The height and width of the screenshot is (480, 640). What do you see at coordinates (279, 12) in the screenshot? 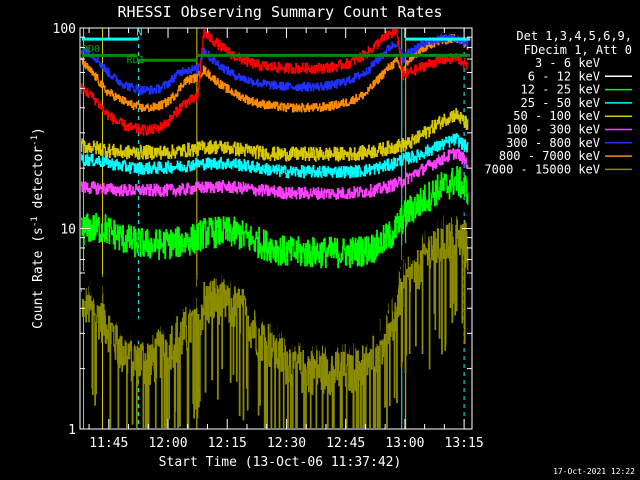
I see `chart-title: RHESSI Observing Summary Count Rates` at bounding box center [279, 12].